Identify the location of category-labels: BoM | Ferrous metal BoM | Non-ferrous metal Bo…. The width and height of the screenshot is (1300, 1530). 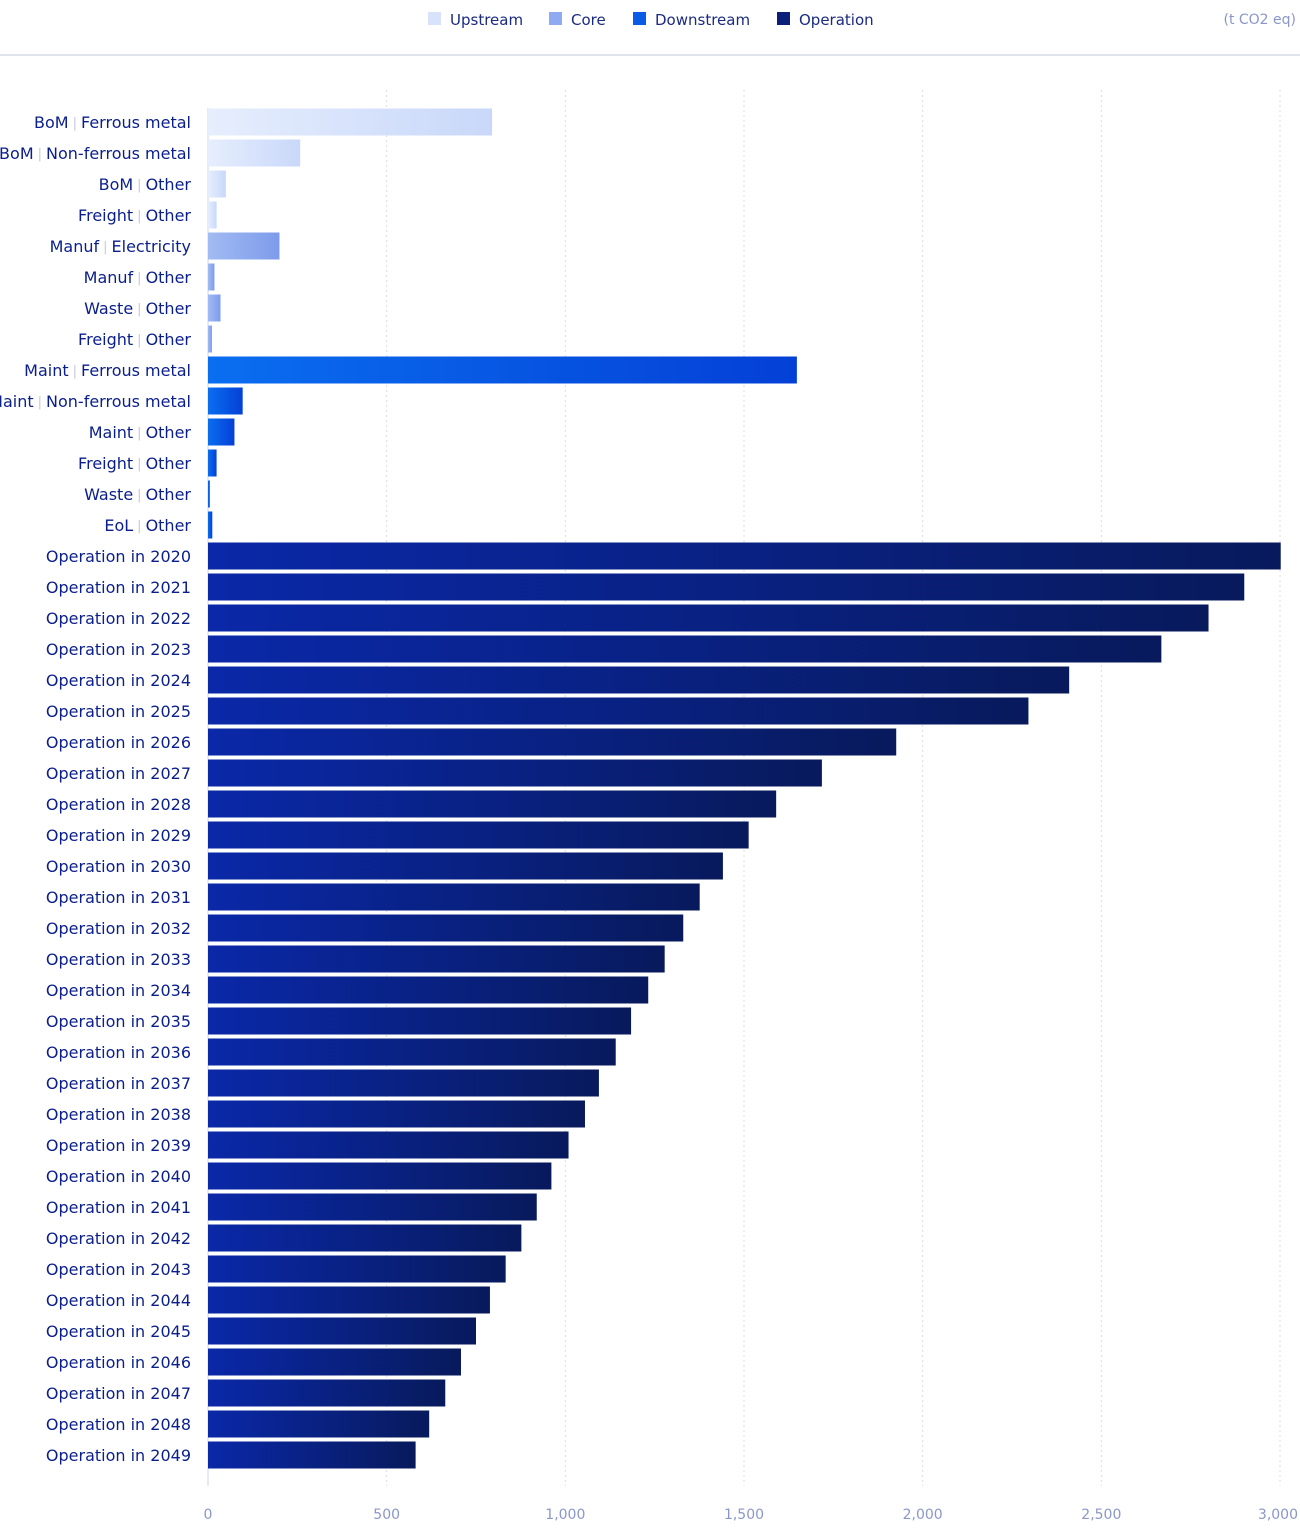
(95, 789).